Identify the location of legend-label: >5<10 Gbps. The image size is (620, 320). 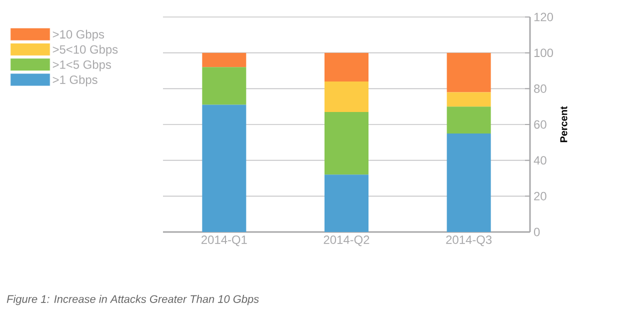
(85, 50).